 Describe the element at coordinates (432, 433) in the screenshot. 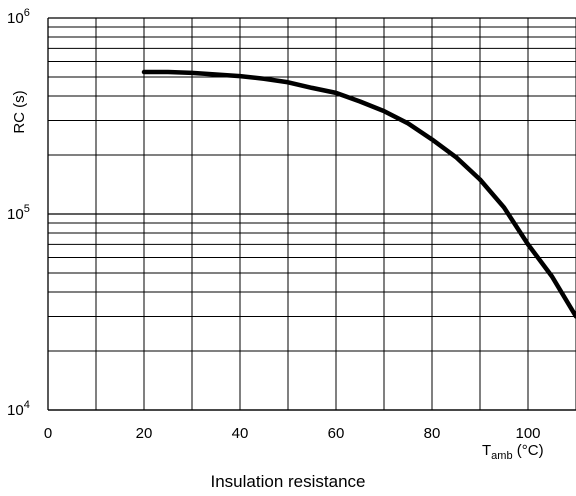

I see `x-tick-label: 80` at that location.